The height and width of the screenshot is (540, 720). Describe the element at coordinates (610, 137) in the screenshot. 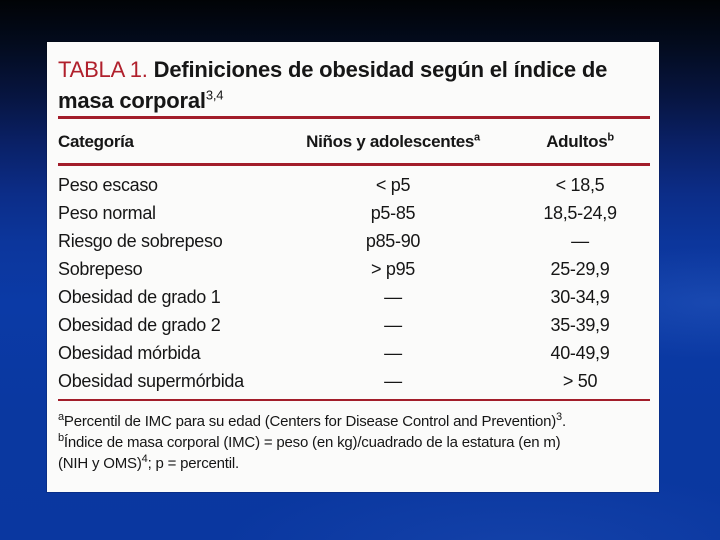

I see `col-header-adultos-sup: b` at that location.